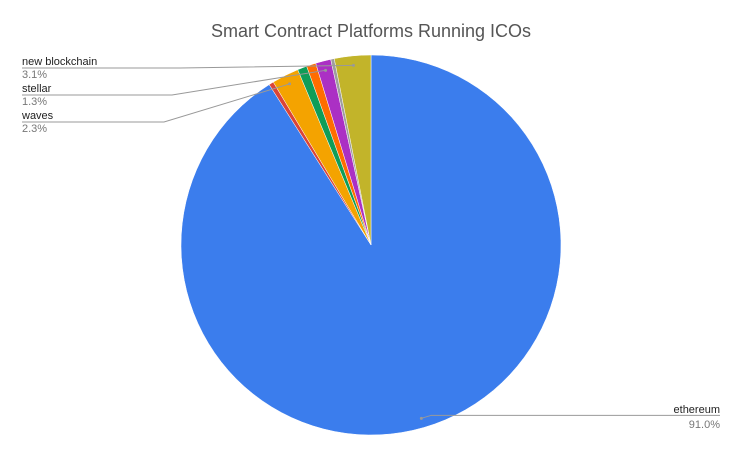 This screenshot has height=455, width=741. What do you see at coordinates (34, 129) in the screenshot?
I see `slice-value-label: 2.3%` at bounding box center [34, 129].